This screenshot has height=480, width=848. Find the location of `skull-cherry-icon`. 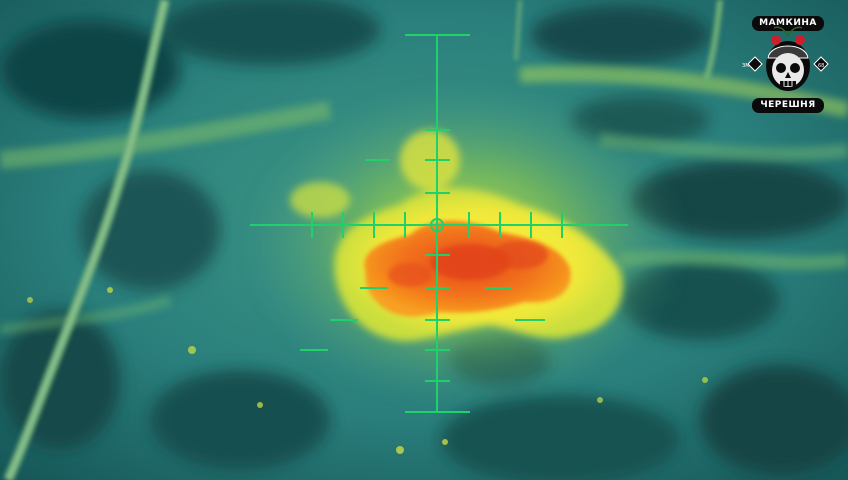

skull-cherry-icon is located at coordinates (788, 64).